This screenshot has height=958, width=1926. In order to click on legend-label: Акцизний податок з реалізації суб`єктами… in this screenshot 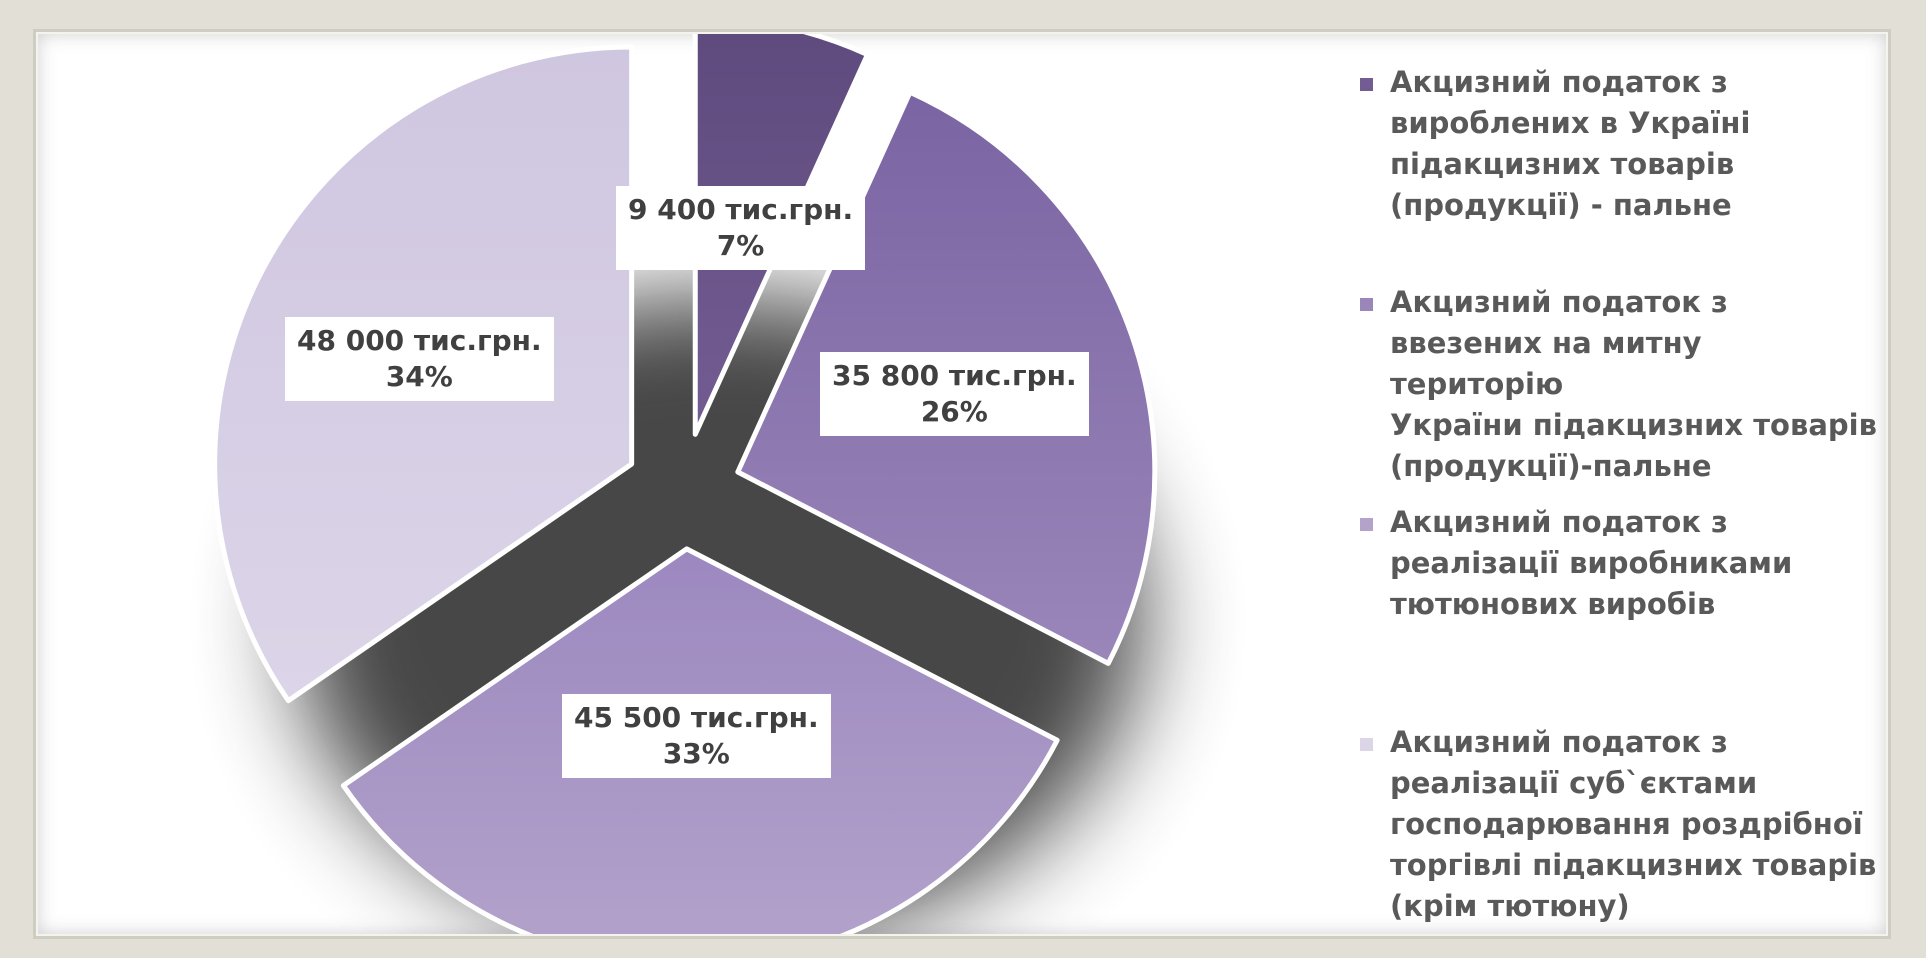, I will do `click(1633, 824)`.